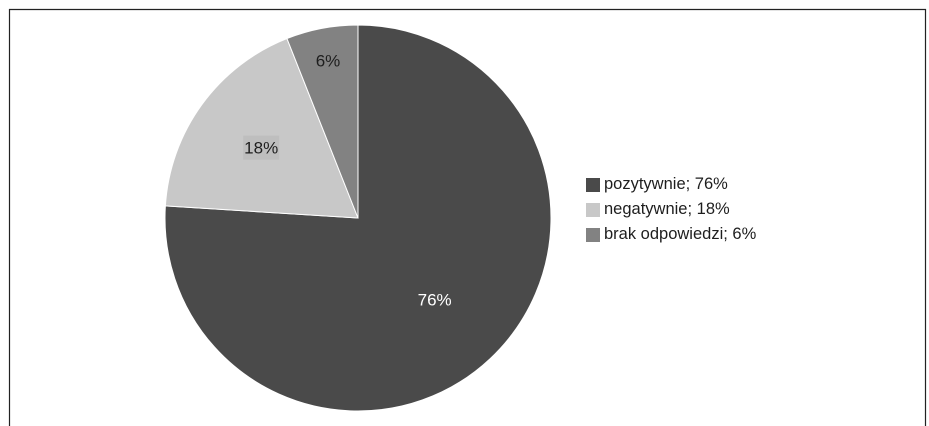  Describe the element at coordinates (666, 184) in the screenshot. I see `legend-label: pozytywnie; 76%` at that location.